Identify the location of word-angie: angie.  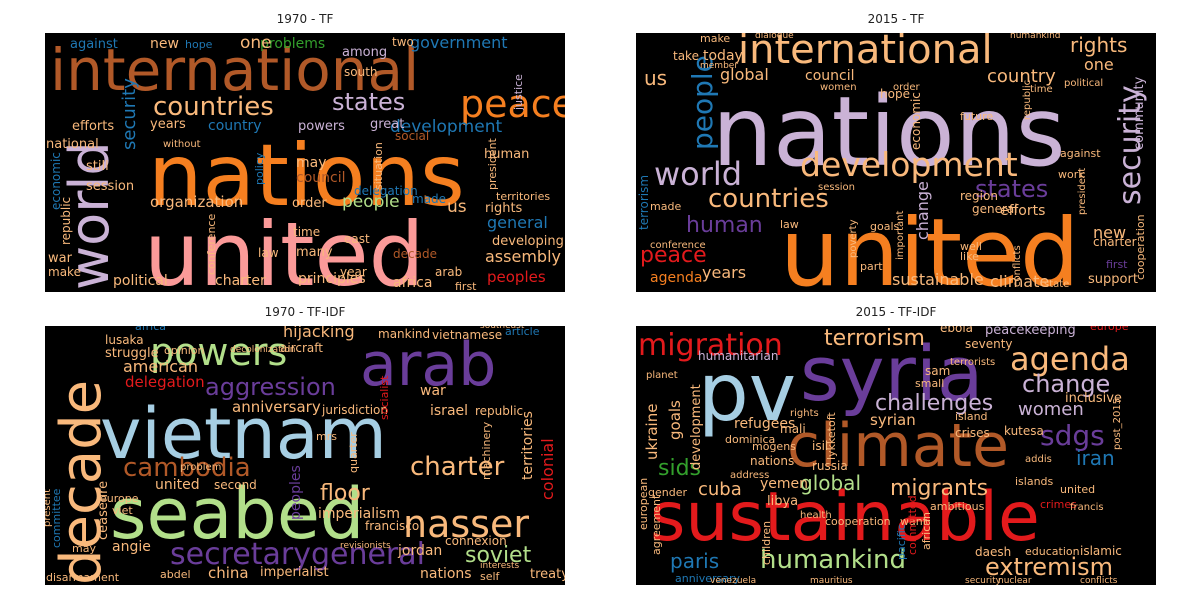
(131, 547).